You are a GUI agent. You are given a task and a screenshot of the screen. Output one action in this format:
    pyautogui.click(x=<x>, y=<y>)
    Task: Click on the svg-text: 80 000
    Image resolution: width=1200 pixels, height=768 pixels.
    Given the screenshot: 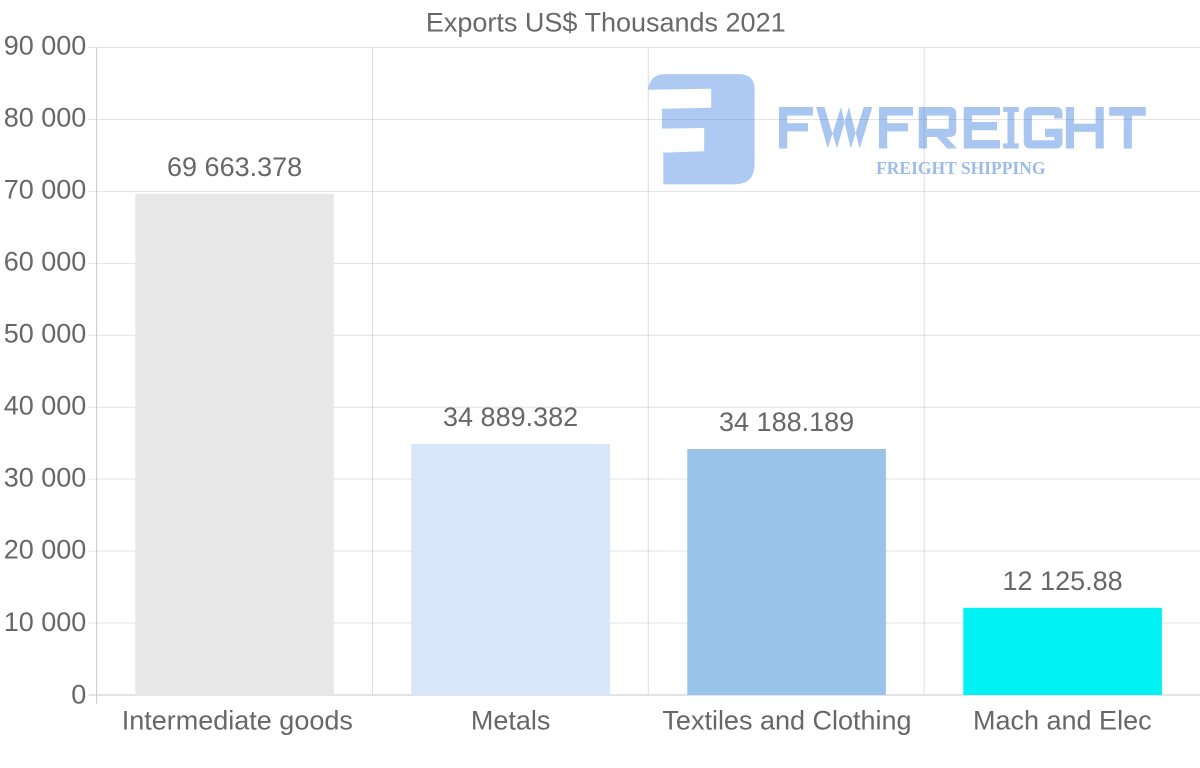 What is the action you would take?
    pyautogui.click(x=45, y=118)
    